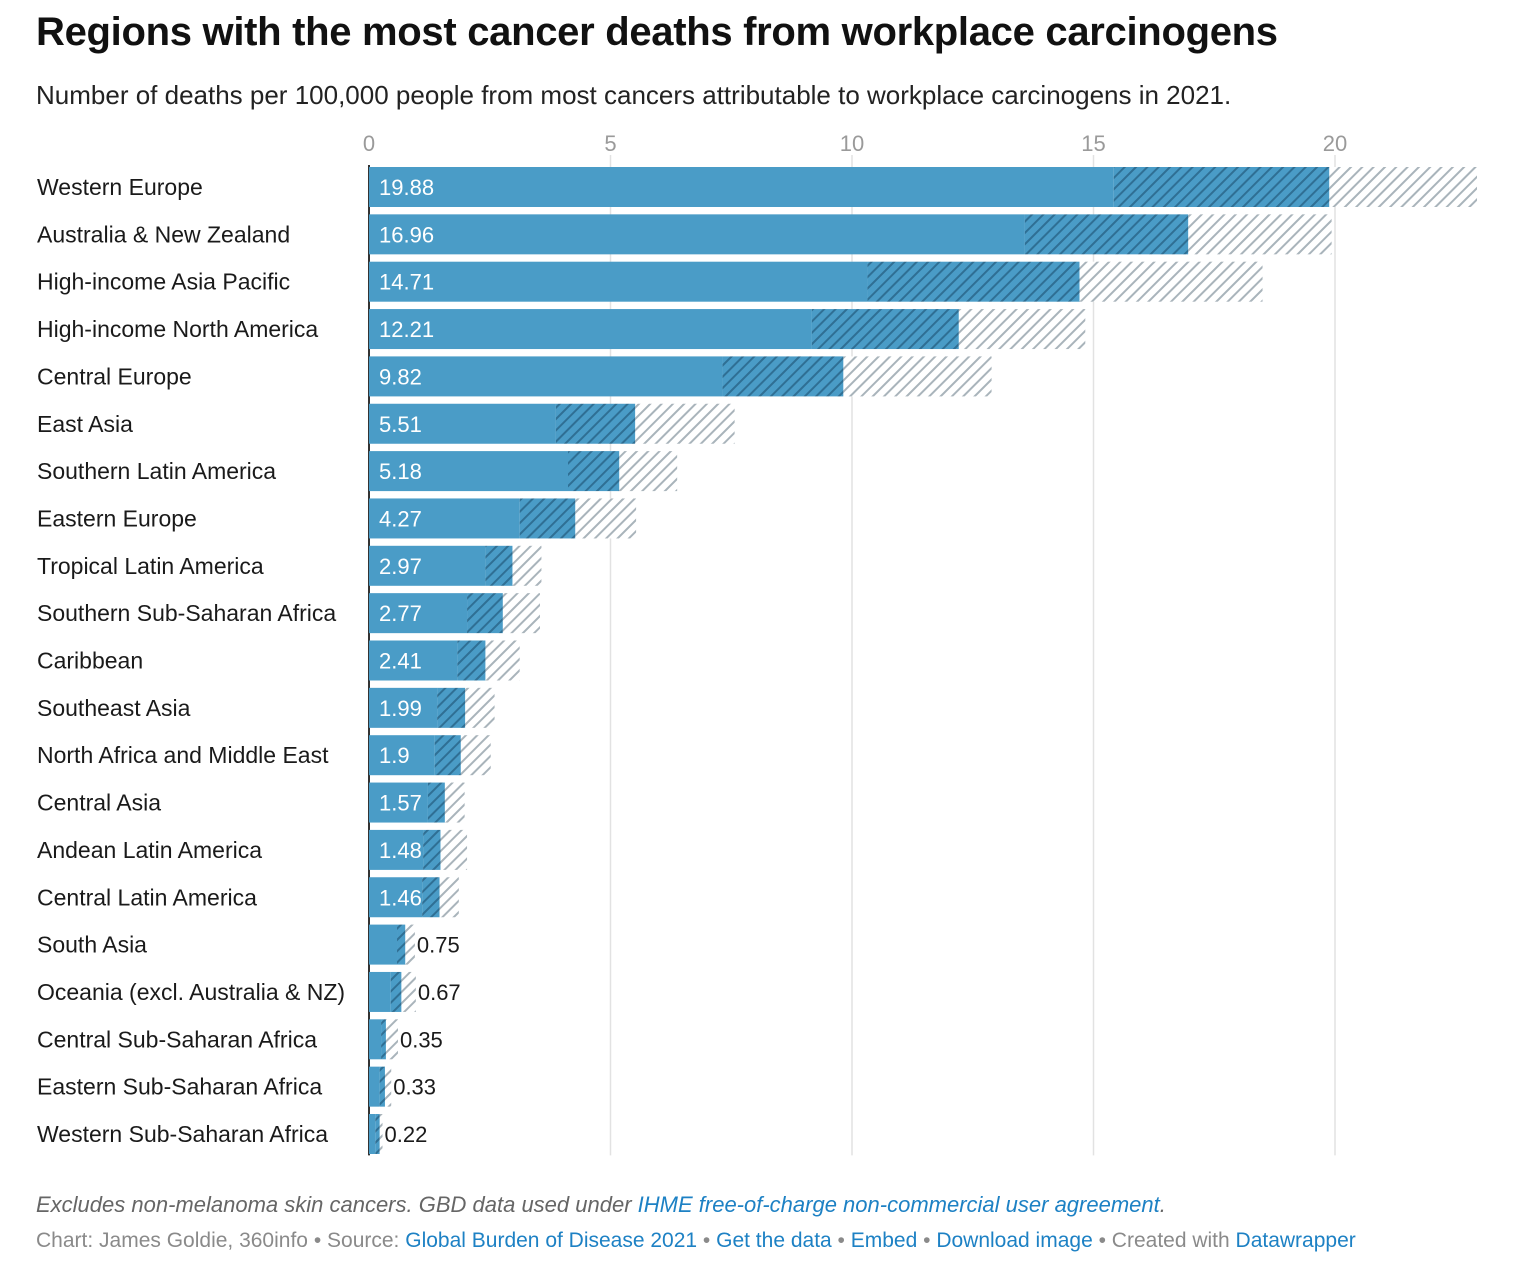 Image resolution: width=1536 pixels, height=1284 pixels. I want to click on value-label: 4.27, so click(400, 518).